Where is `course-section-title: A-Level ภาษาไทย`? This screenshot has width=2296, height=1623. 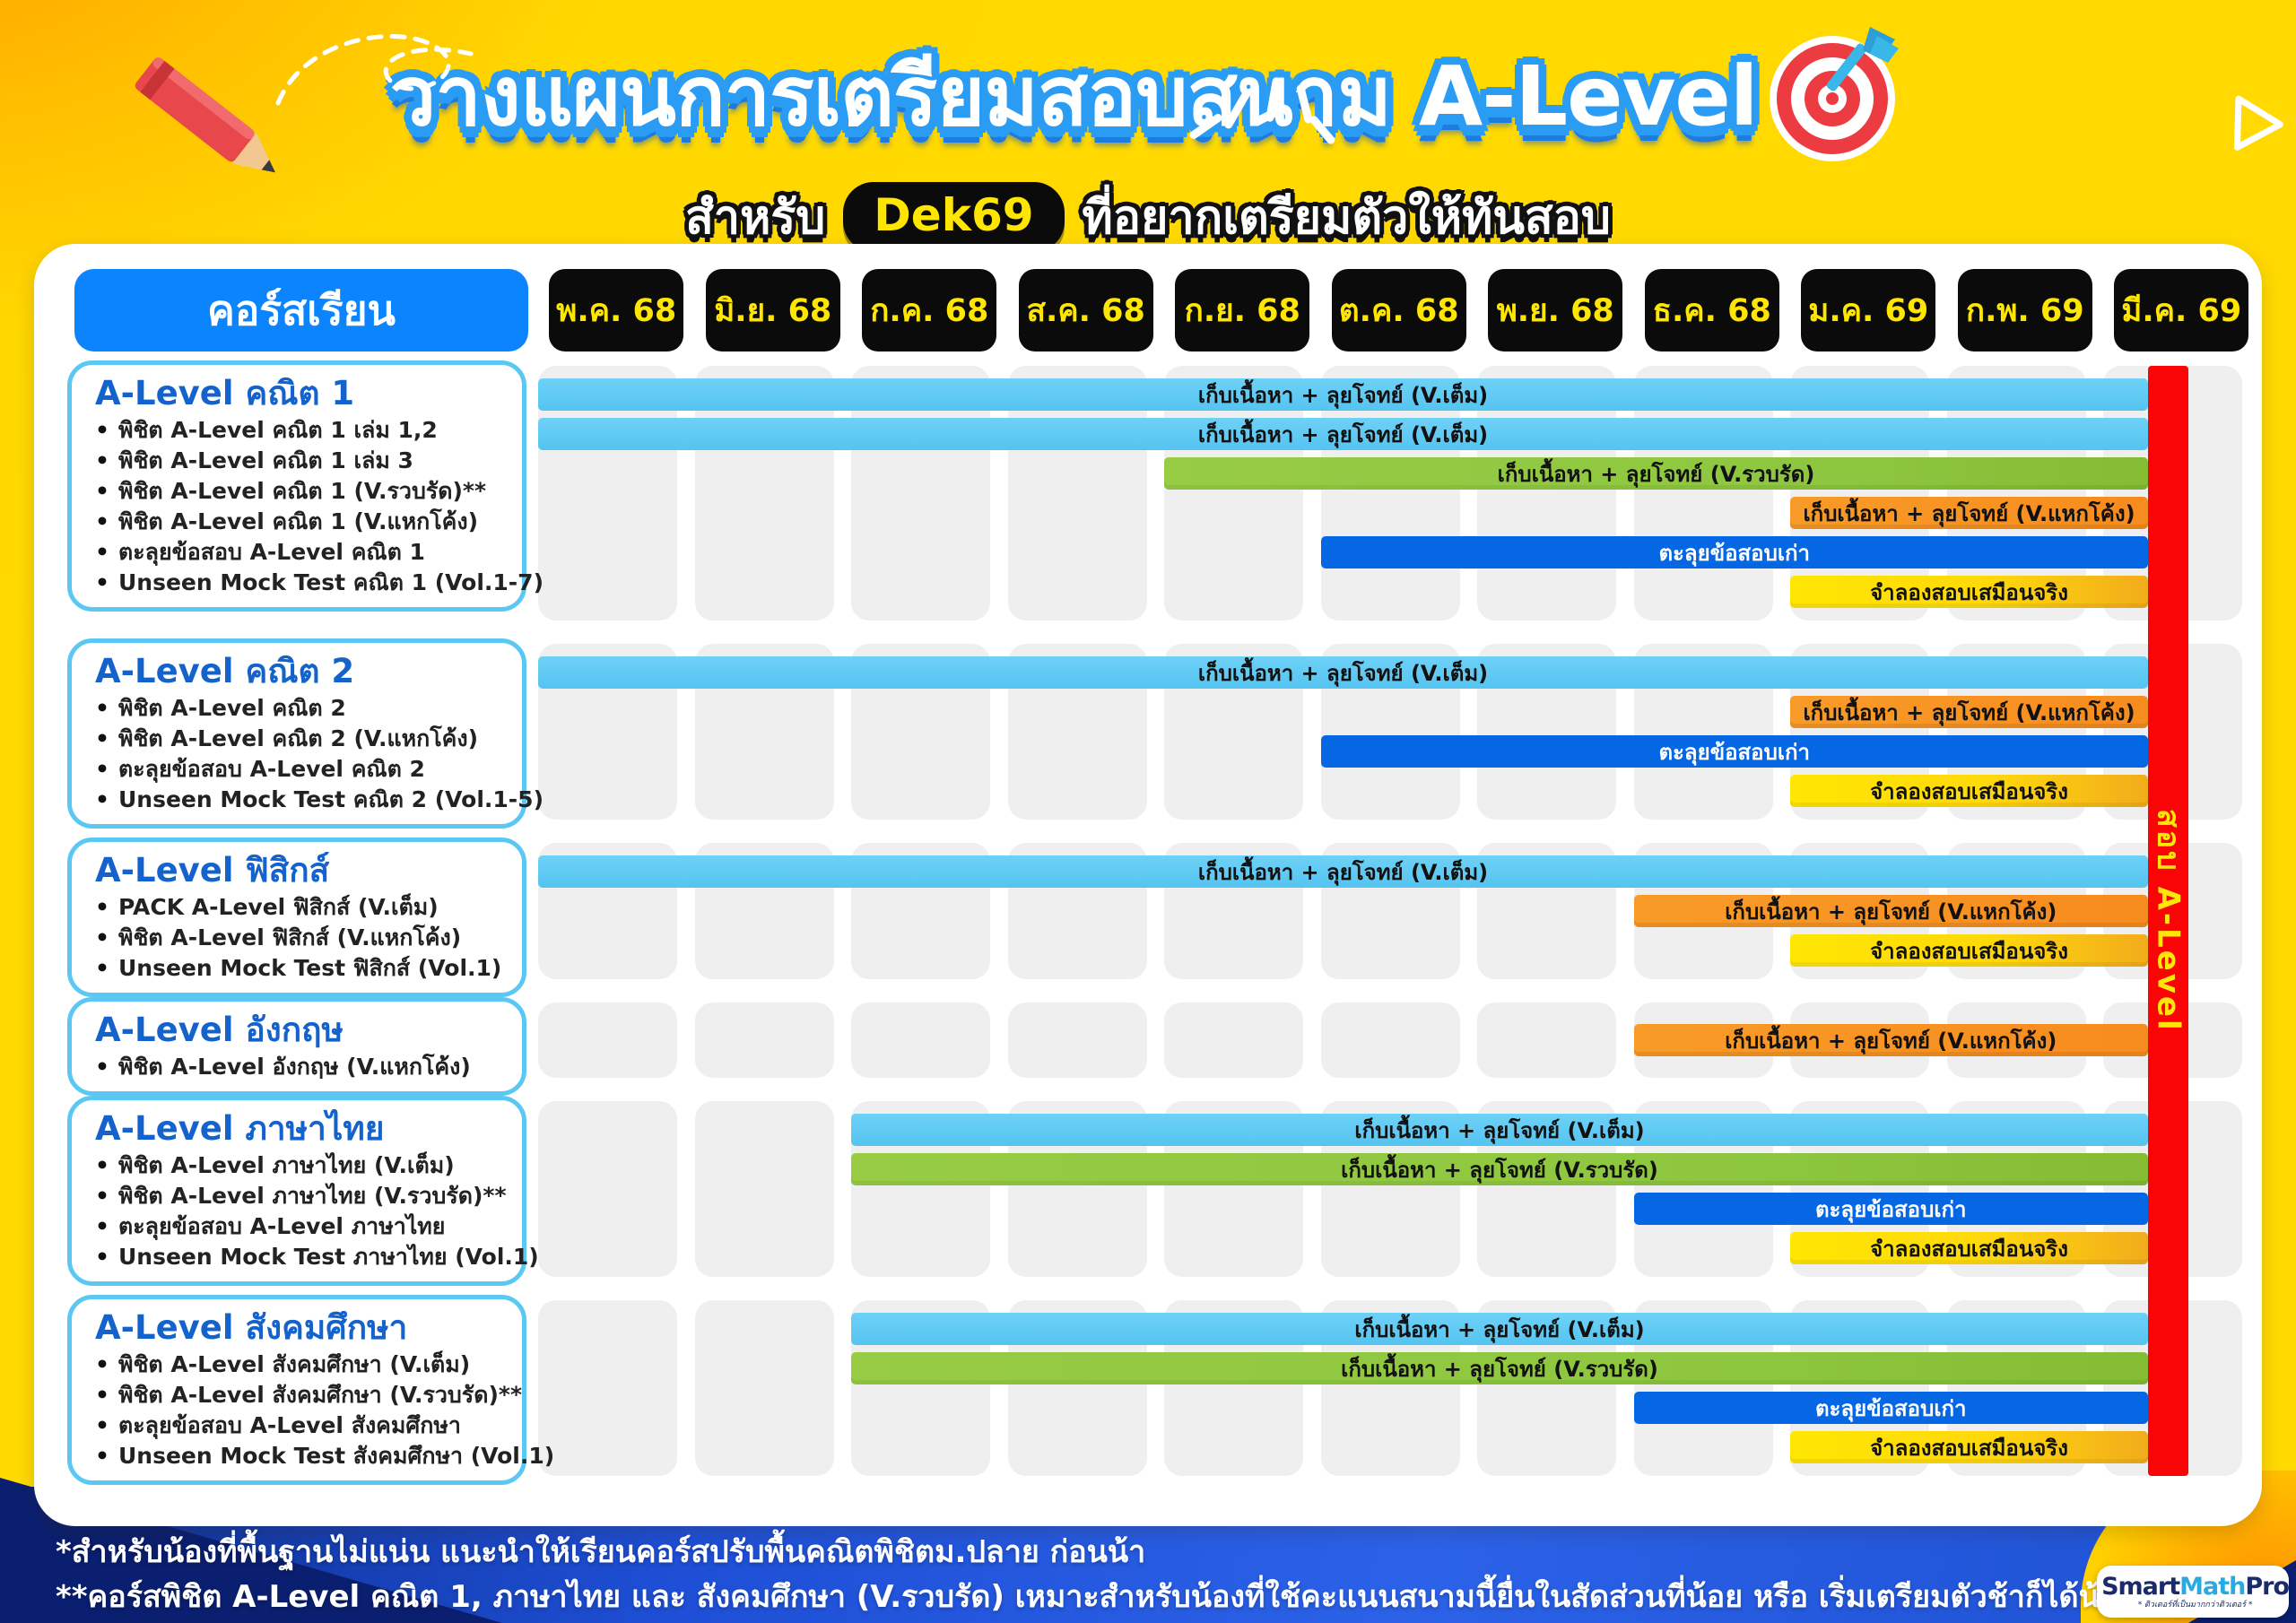 course-section-title: A-Level ภาษาไทย is located at coordinates (240, 1128).